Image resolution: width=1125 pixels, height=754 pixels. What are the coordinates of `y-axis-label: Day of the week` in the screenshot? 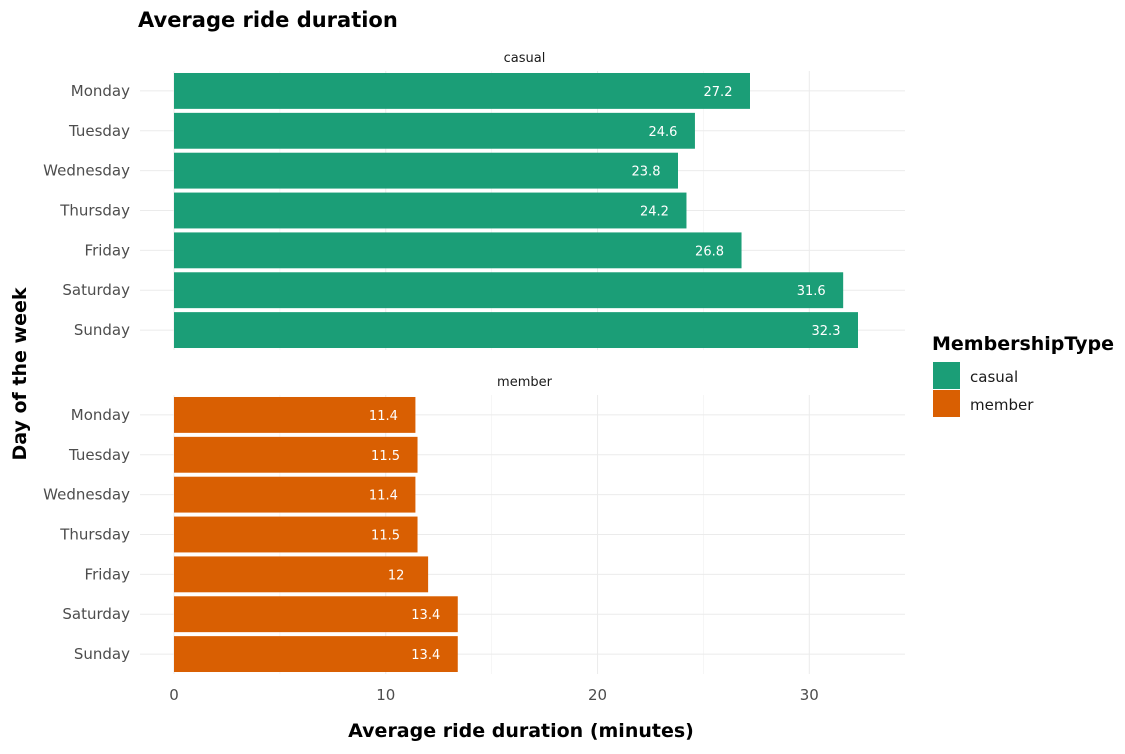 It's located at (20, 373).